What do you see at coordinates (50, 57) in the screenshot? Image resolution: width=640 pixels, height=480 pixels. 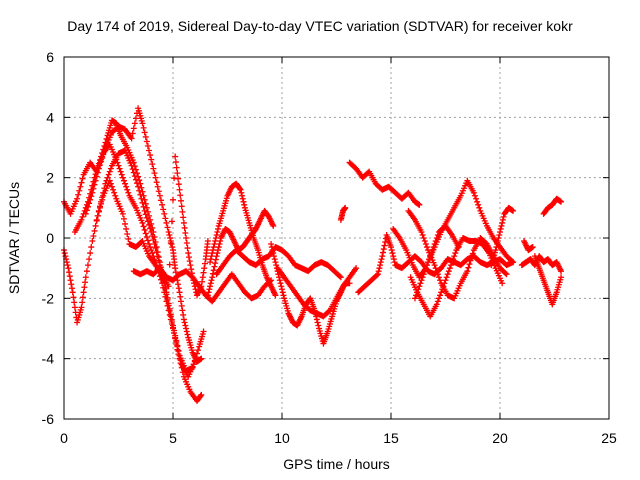 I see `y-tick-label: 6` at bounding box center [50, 57].